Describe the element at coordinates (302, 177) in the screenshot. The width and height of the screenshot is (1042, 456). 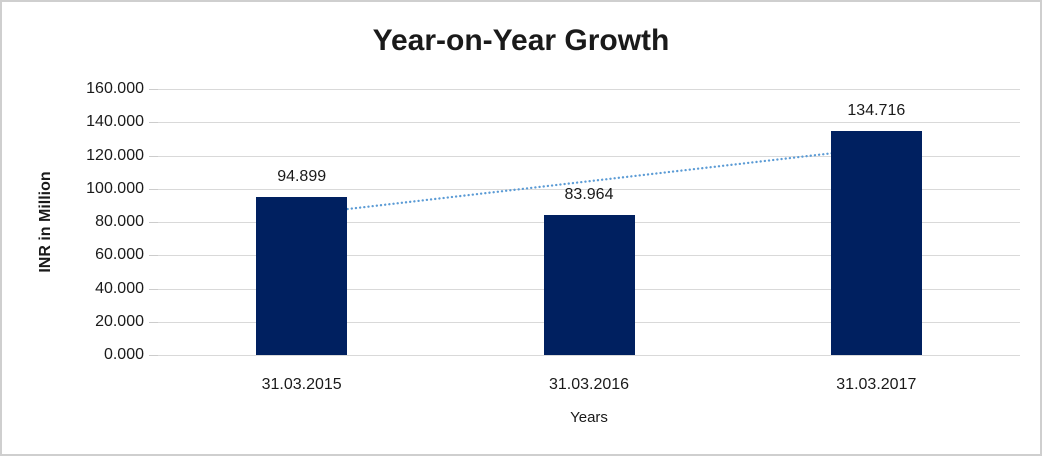
I see `bar-value-label: 94.899` at that location.